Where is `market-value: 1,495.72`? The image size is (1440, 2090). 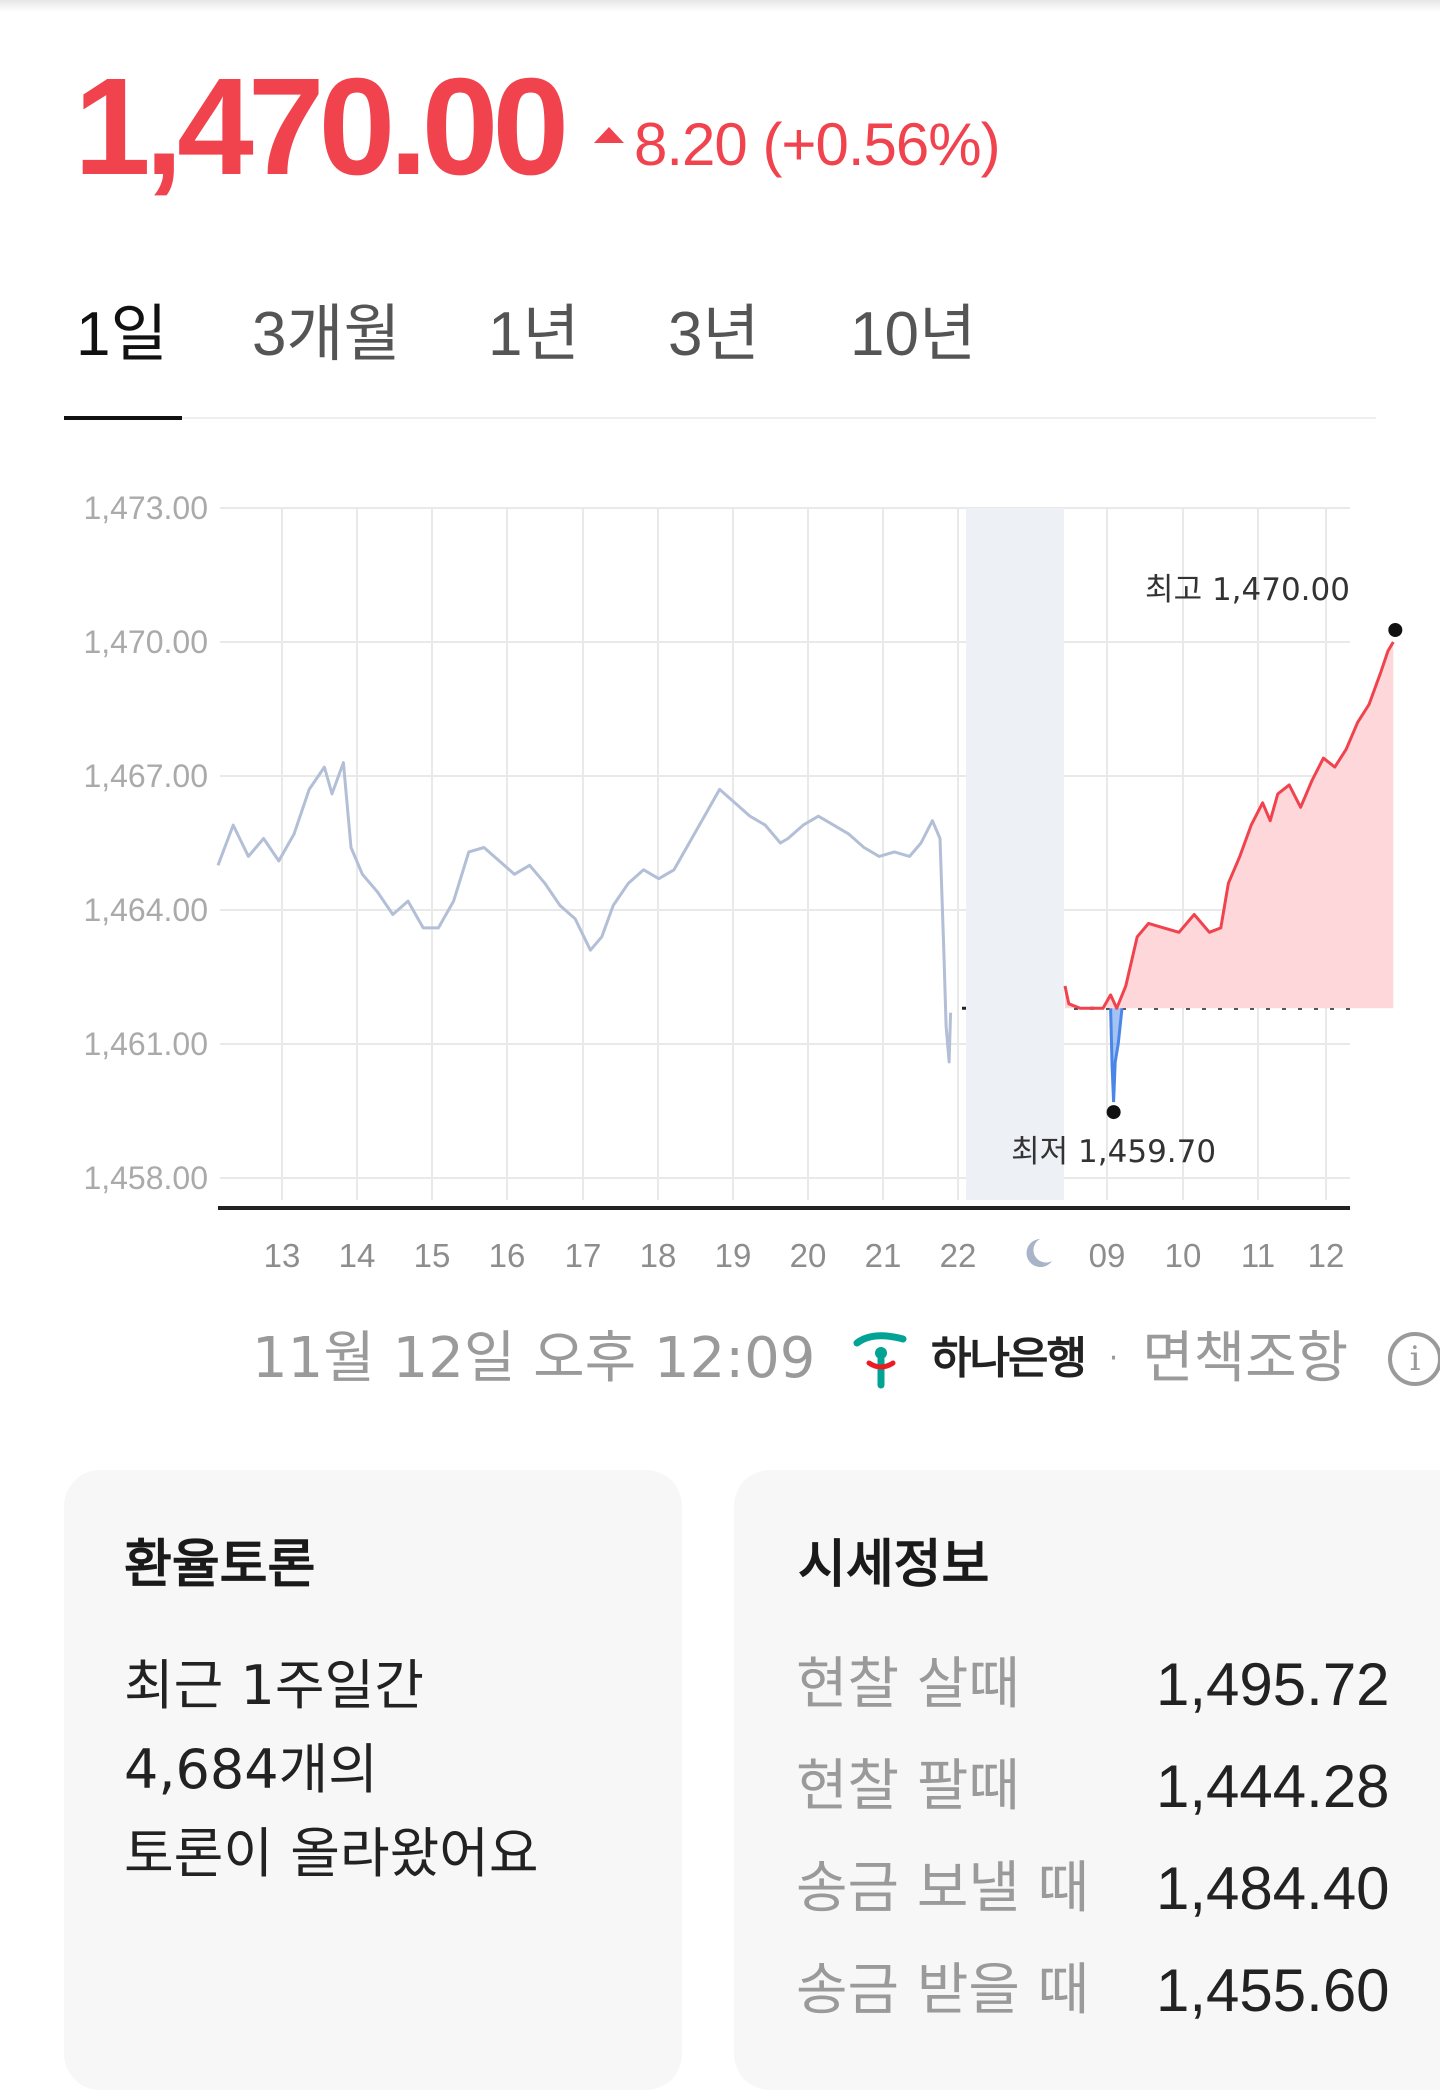
market-value: 1,495.72 is located at coordinates (1273, 1684).